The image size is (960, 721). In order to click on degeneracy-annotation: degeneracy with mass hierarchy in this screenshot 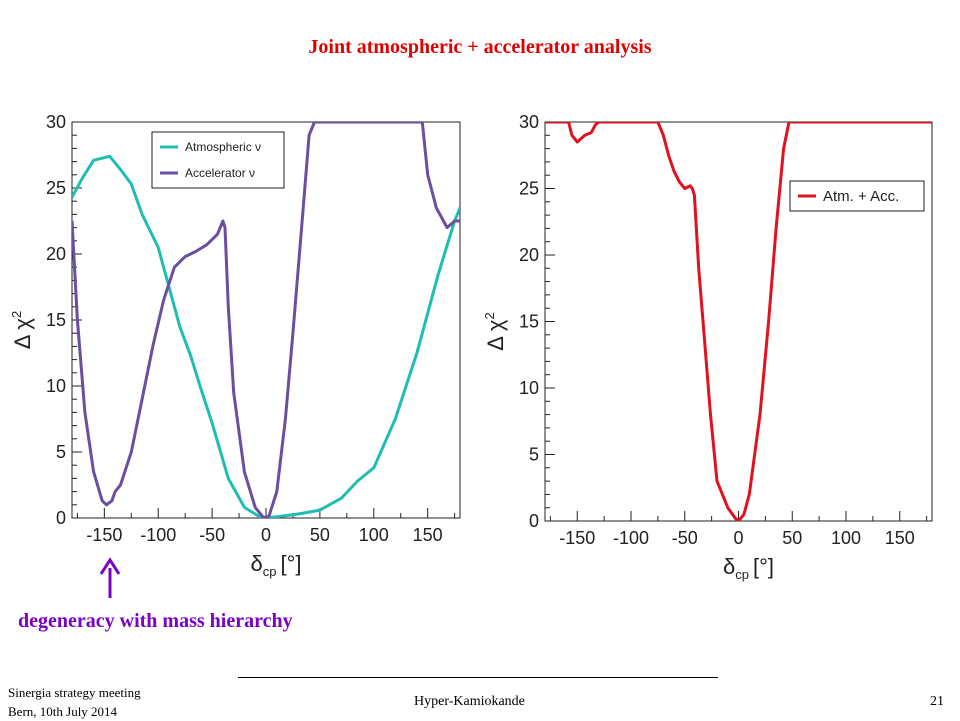, I will do `click(155, 621)`.